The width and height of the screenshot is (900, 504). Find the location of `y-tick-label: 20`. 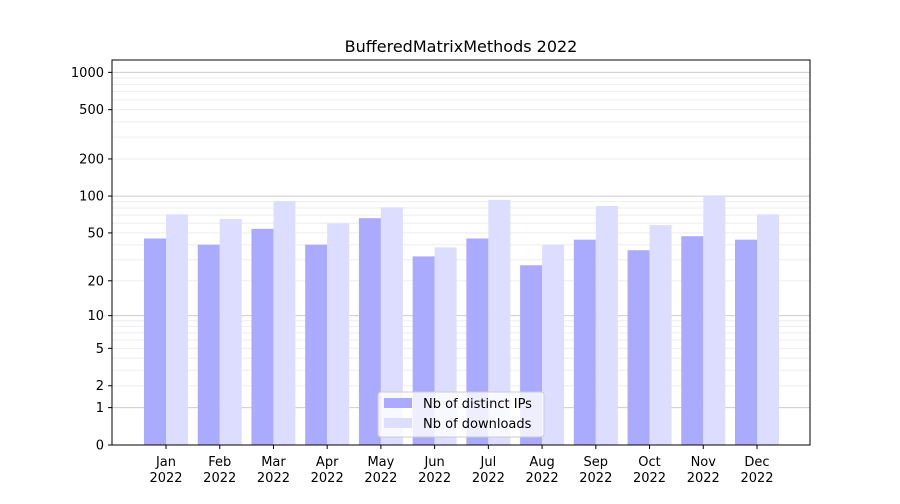

y-tick-label: 20 is located at coordinates (95, 281).